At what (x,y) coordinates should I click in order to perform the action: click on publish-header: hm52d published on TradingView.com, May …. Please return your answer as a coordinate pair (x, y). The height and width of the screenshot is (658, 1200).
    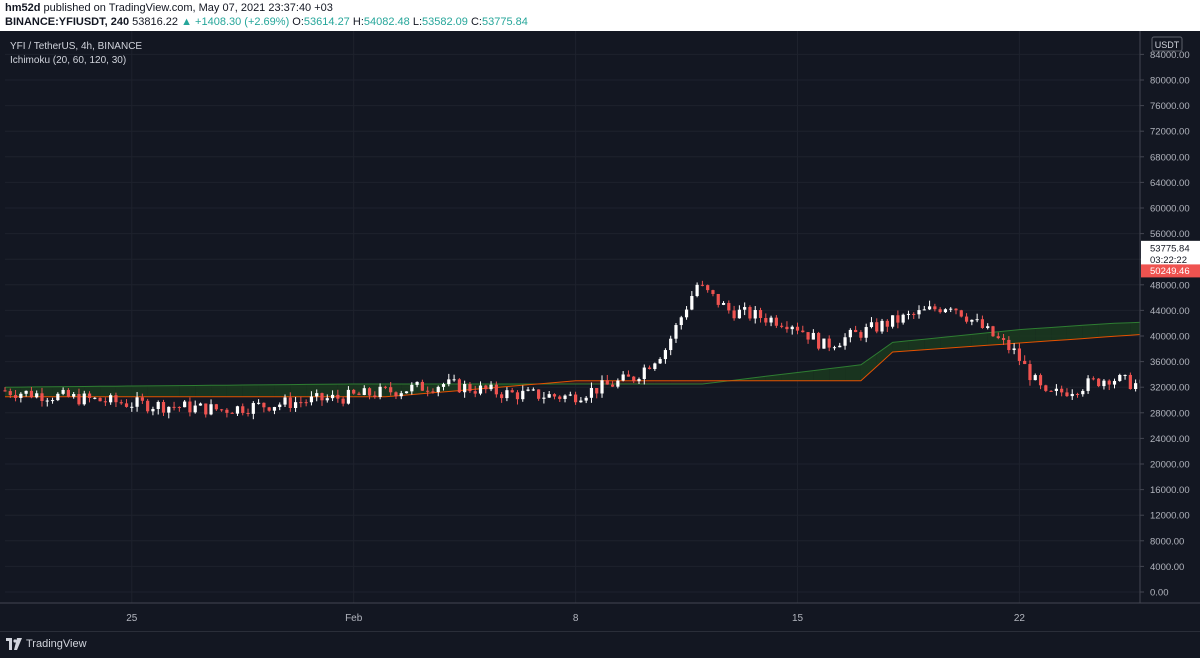
    Looking at the image, I should click on (600, 15).